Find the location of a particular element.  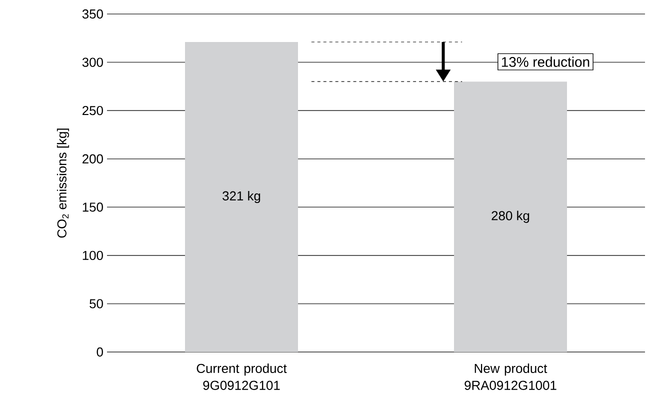

annotation: 13% reduction is located at coordinates (546, 61).